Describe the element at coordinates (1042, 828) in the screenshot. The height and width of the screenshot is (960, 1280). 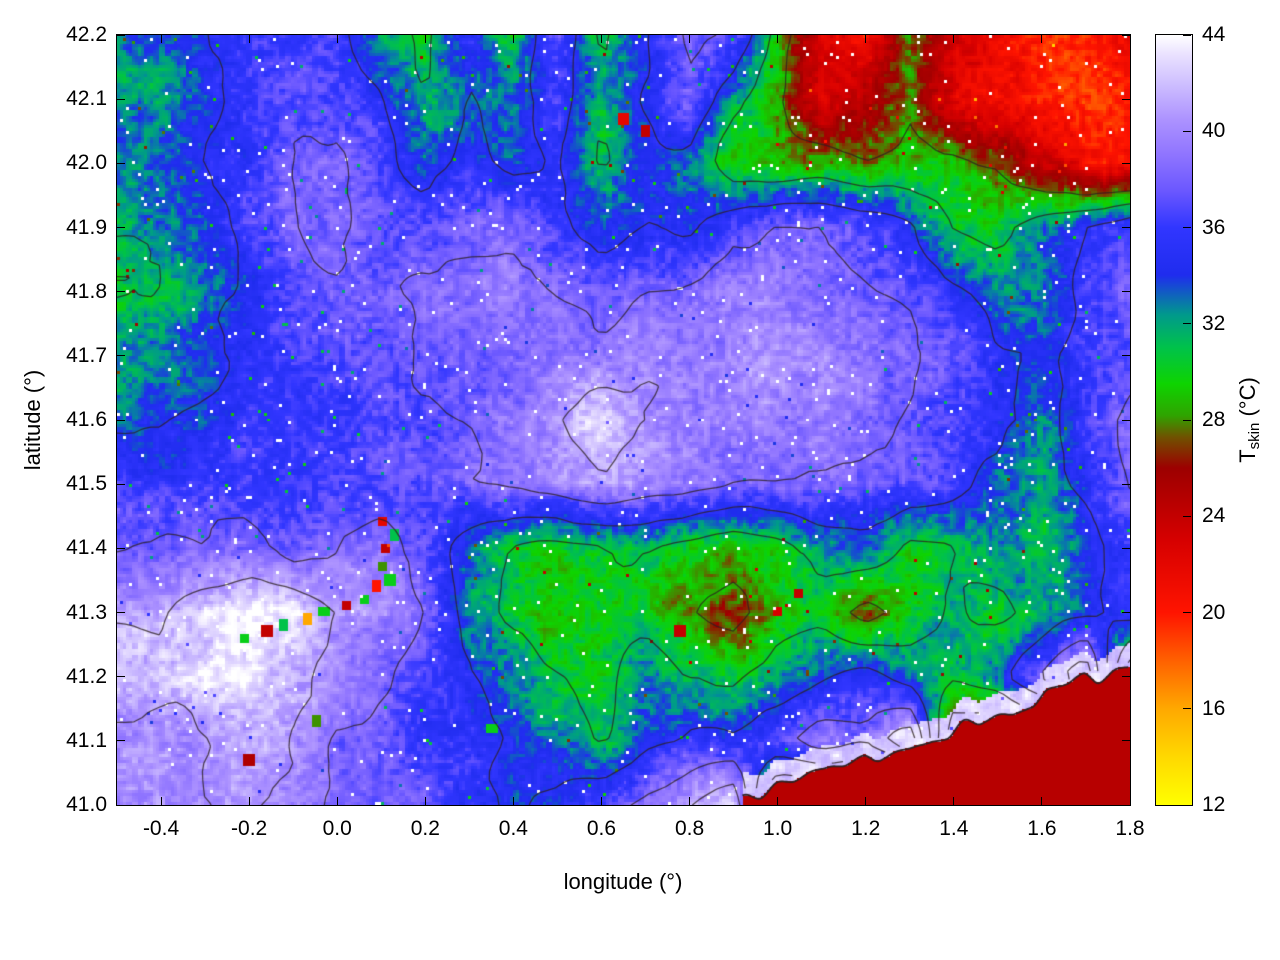
I see `x-tick-label: 1.6` at that location.